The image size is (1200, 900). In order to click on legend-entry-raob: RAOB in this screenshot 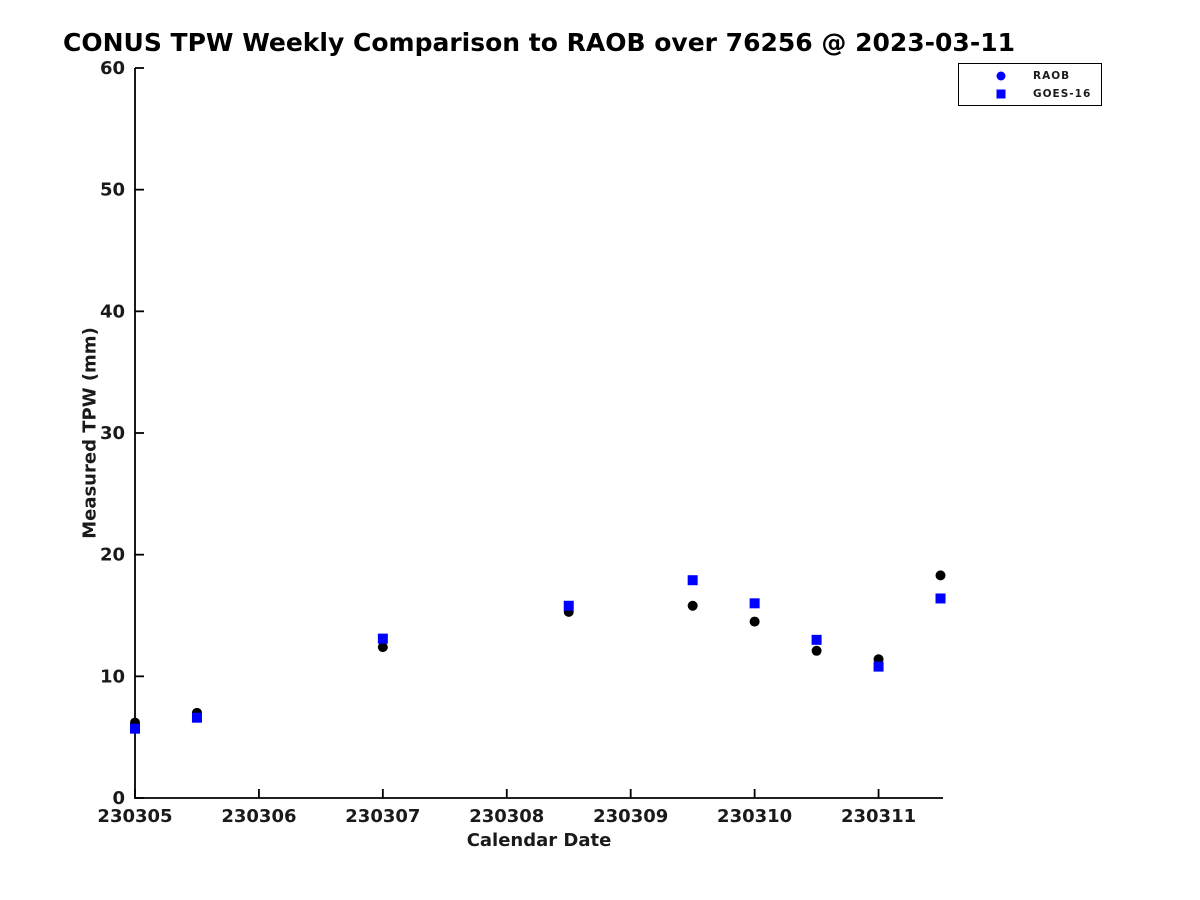, I will do `click(1030, 76)`.